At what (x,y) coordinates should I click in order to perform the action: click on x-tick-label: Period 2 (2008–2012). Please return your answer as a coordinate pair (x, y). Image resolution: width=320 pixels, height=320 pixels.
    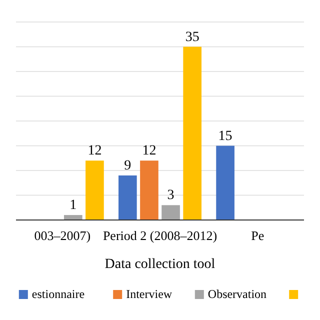
    Looking at the image, I should click on (160, 235).